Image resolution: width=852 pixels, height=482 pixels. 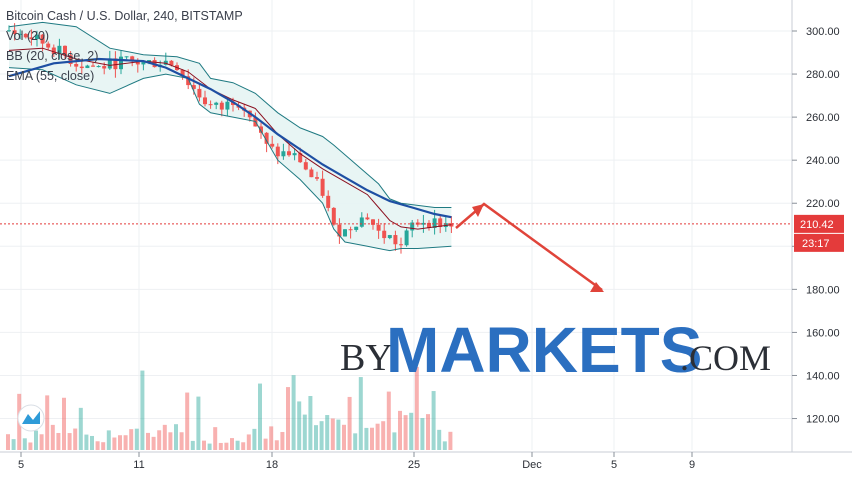 What do you see at coordinates (725, 358) in the screenshot?
I see `watermark-com: .COM` at bounding box center [725, 358].